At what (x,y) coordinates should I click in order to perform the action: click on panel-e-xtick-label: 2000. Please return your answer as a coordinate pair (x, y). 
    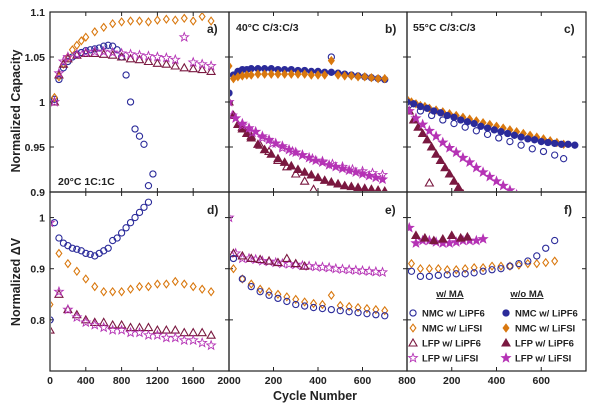
    Looking at the image, I should click on (229, 381).